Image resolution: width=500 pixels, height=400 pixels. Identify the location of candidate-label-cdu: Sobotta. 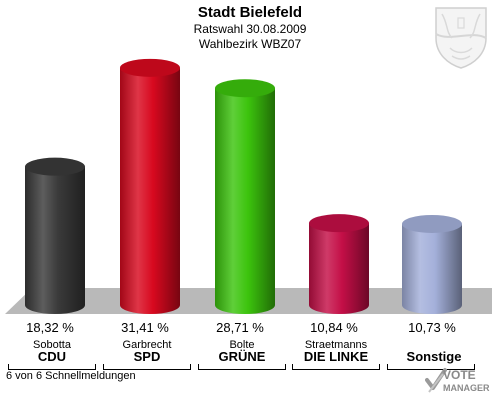
(52, 345).